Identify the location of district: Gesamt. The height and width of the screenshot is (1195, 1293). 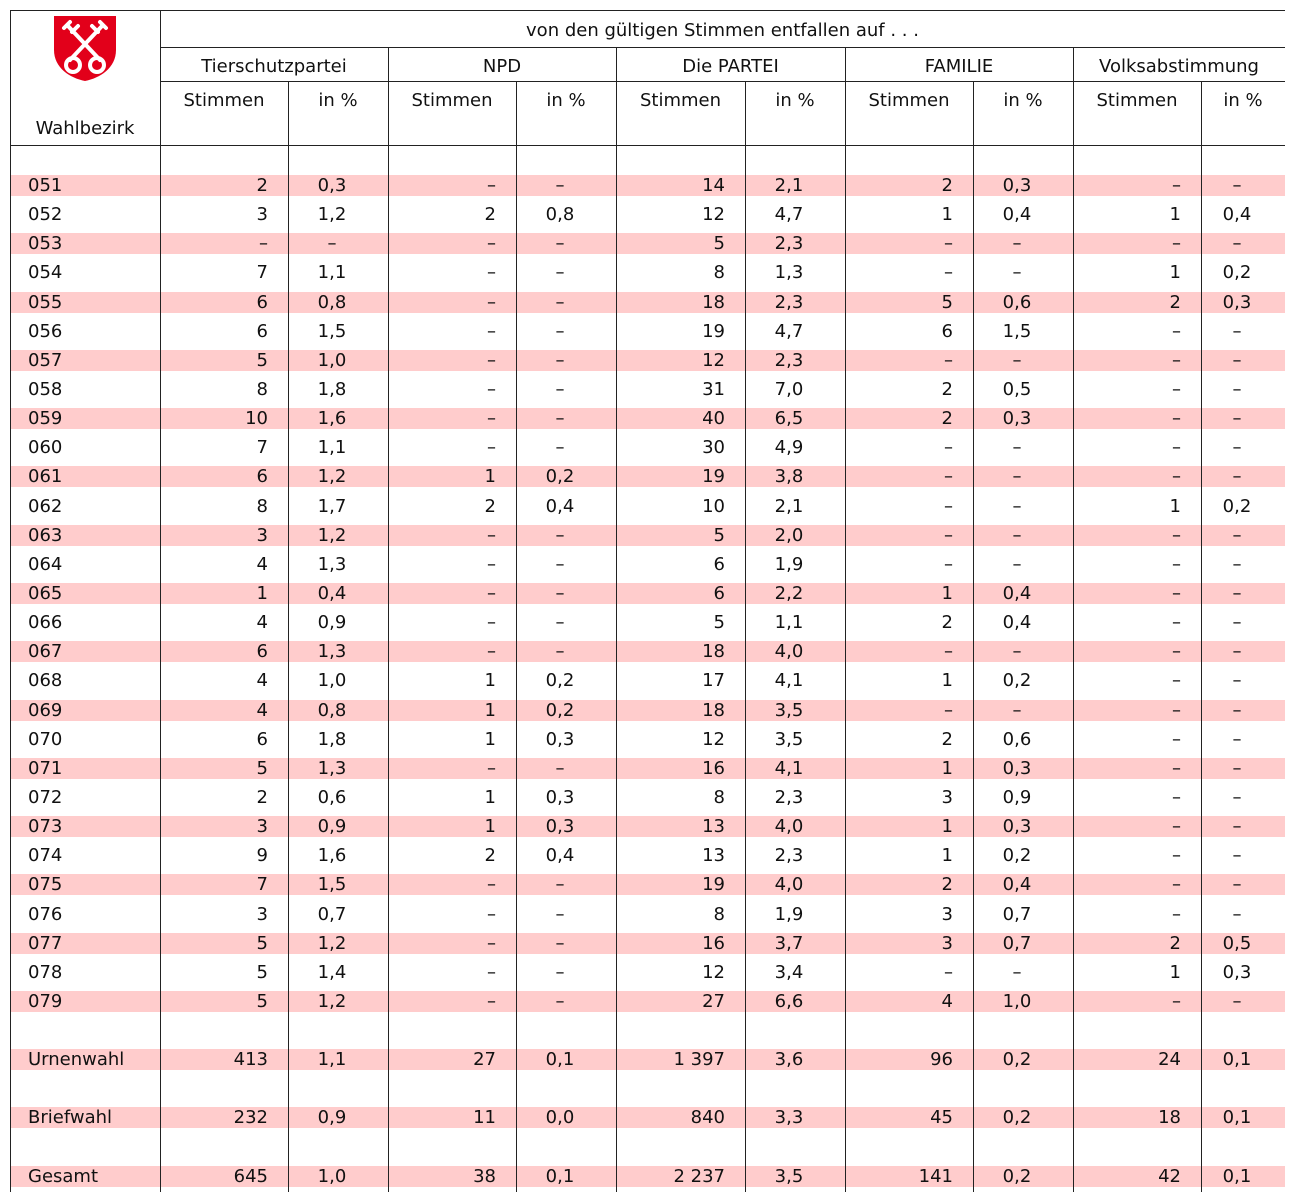
(63, 1176).